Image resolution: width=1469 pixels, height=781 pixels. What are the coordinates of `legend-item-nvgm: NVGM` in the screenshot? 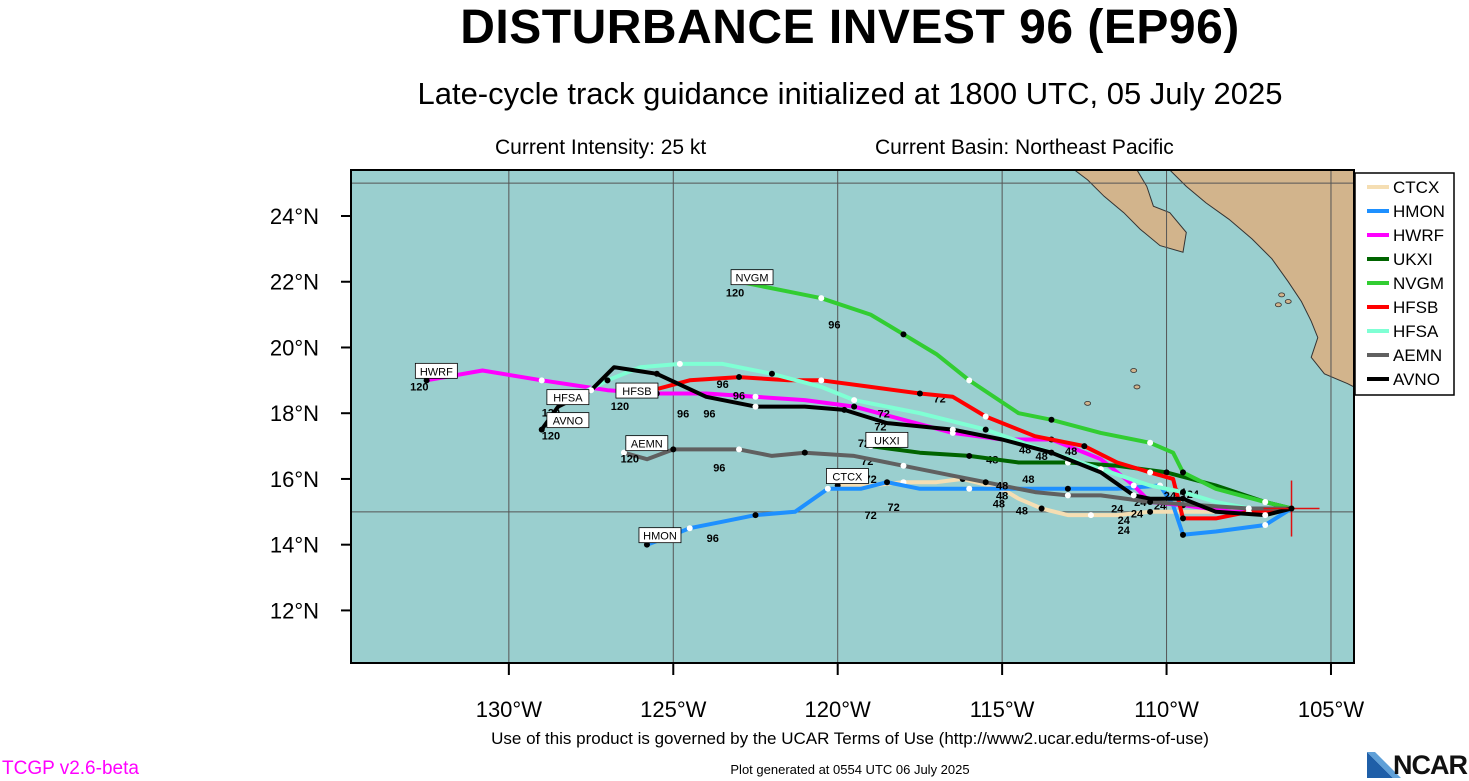 It's located at (1405, 283).